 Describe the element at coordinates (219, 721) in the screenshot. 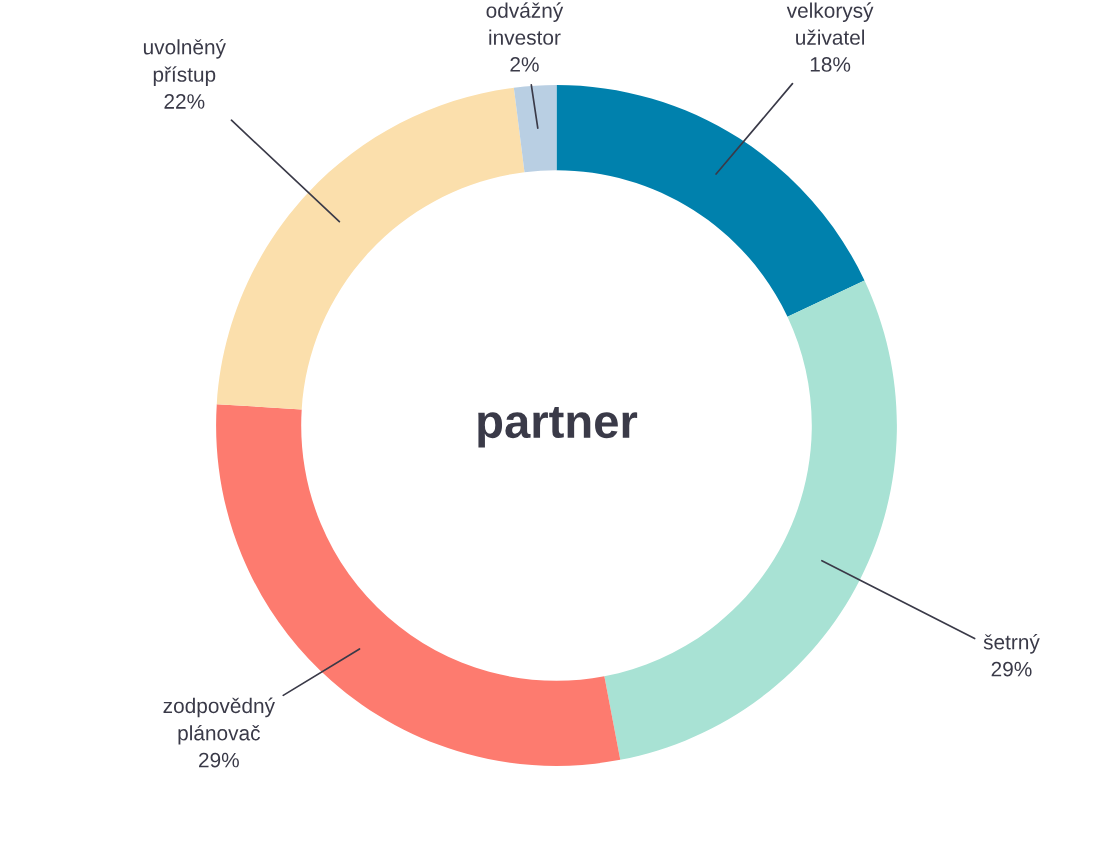

I see `slice-label: zodpovědný plánovač` at that location.